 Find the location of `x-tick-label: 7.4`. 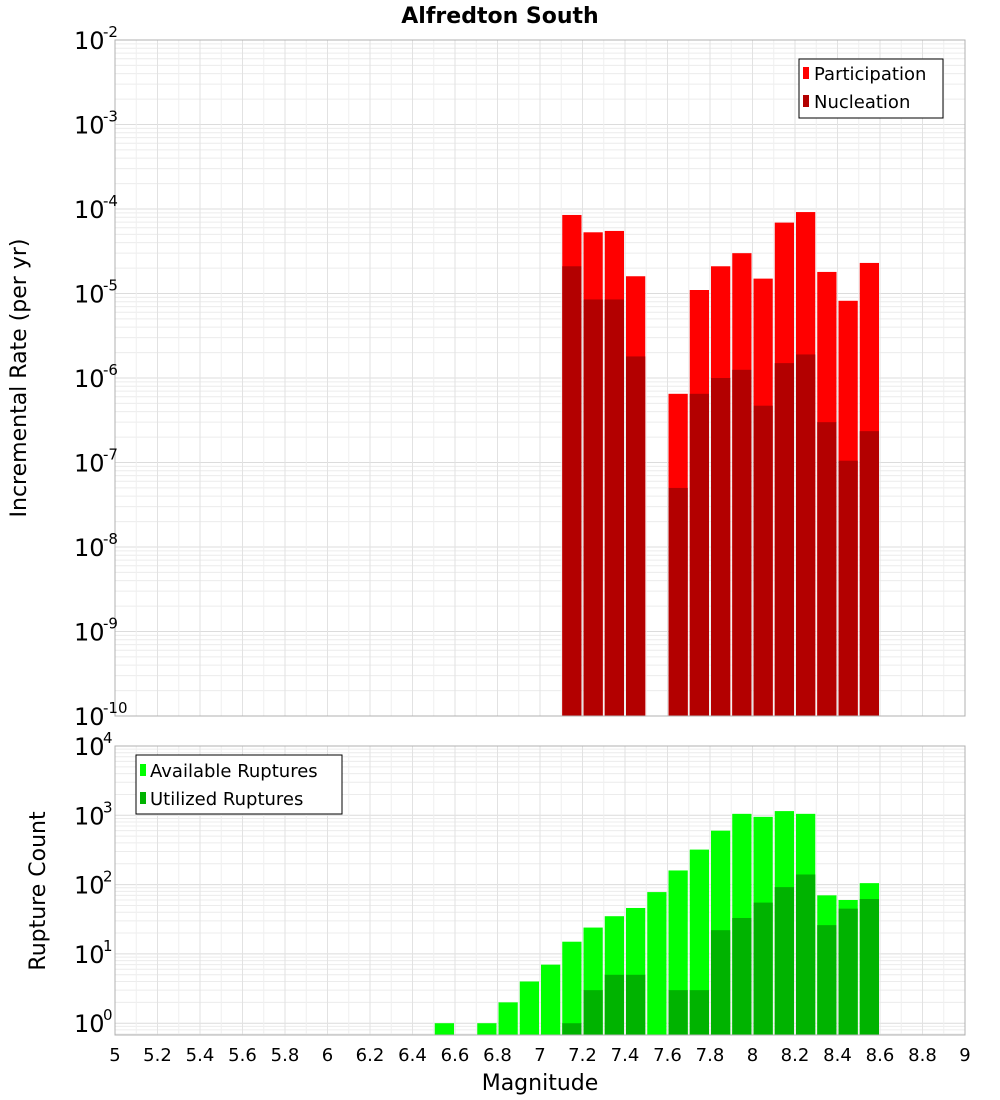

x-tick-label: 7.4 is located at coordinates (625, 1055).